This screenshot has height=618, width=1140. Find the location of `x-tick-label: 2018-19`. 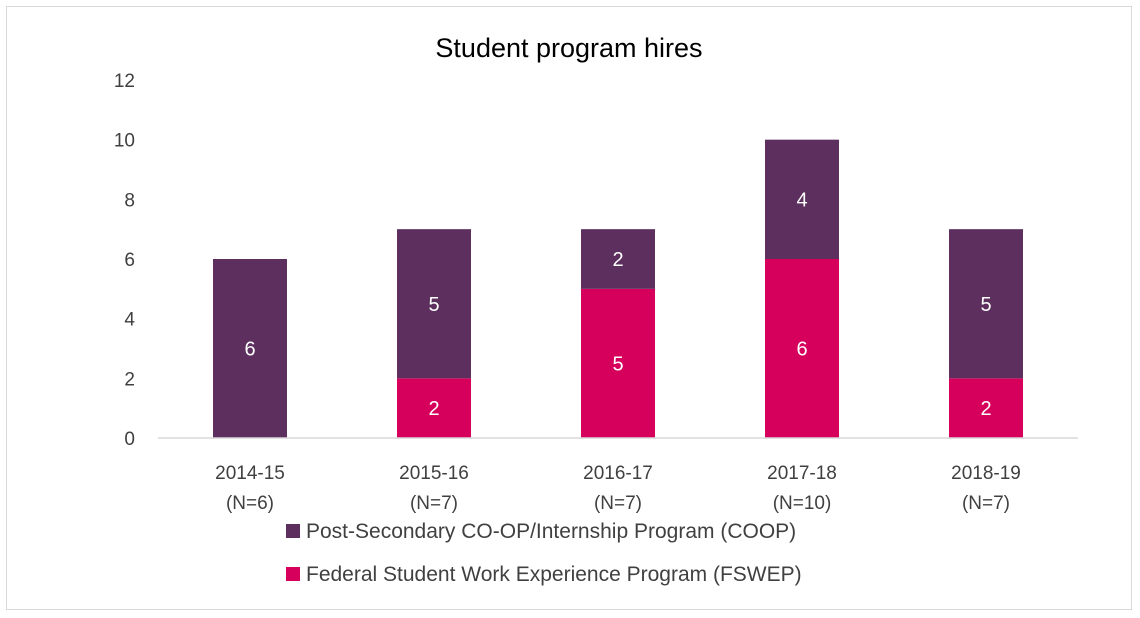

x-tick-label: 2018-19 is located at coordinates (986, 473).